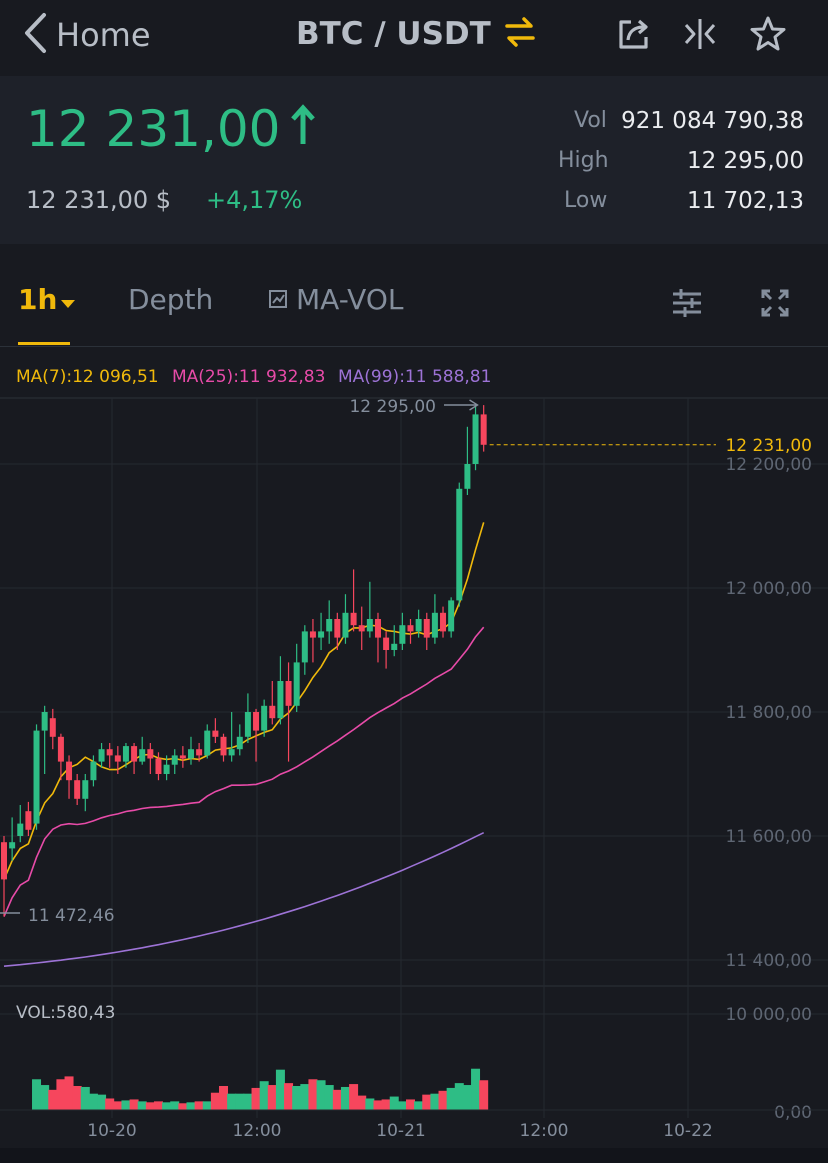 This screenshot has height=1163, width=828. What do you see at coordinates (414, 1155) in the screenshot?
I see `bottom-bar` at bounding box center [414, 1155].